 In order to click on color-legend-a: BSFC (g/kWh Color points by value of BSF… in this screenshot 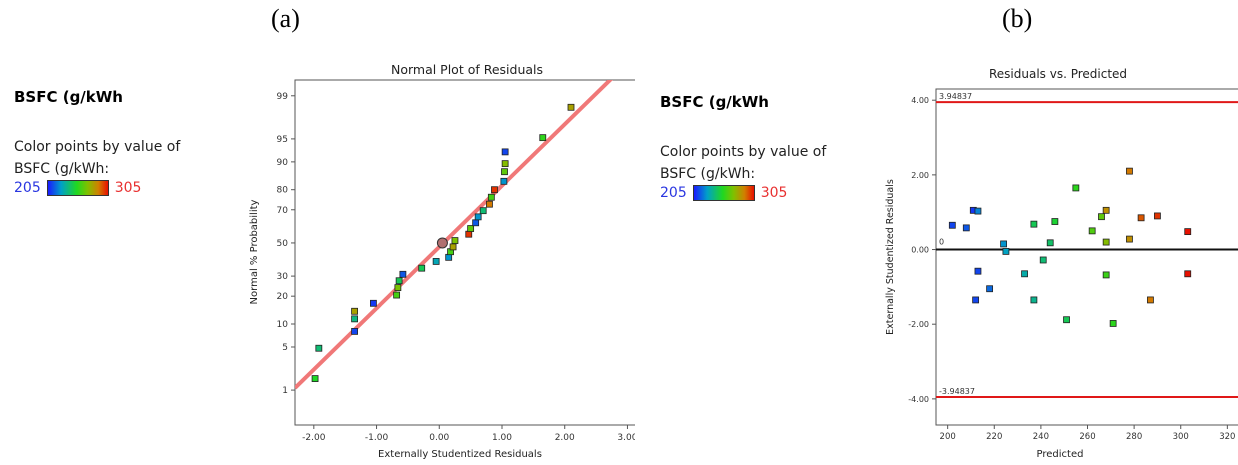, I will do `click(97, 142)`.